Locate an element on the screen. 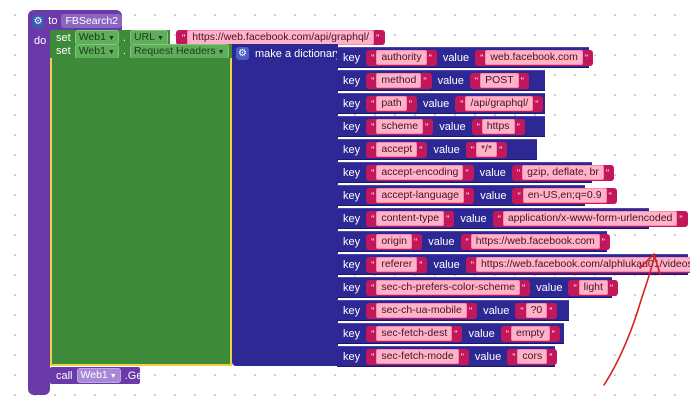 The image size is (690, 405). key-text-value: path is located at coordinates (391, 103).